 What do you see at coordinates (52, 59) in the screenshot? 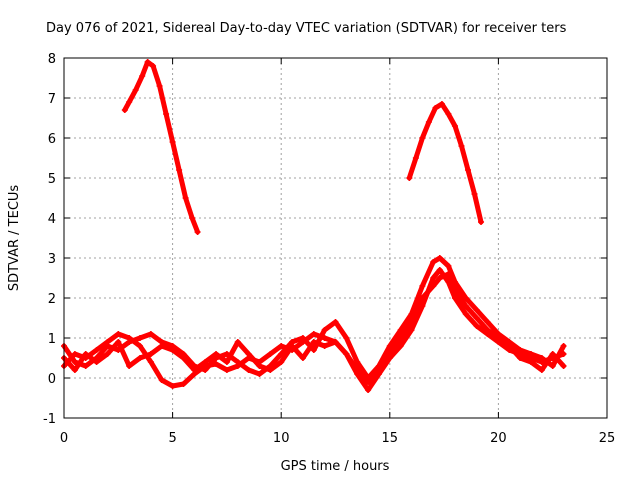
I see `y-tick-label: 8` at bounding box center [52, 59].